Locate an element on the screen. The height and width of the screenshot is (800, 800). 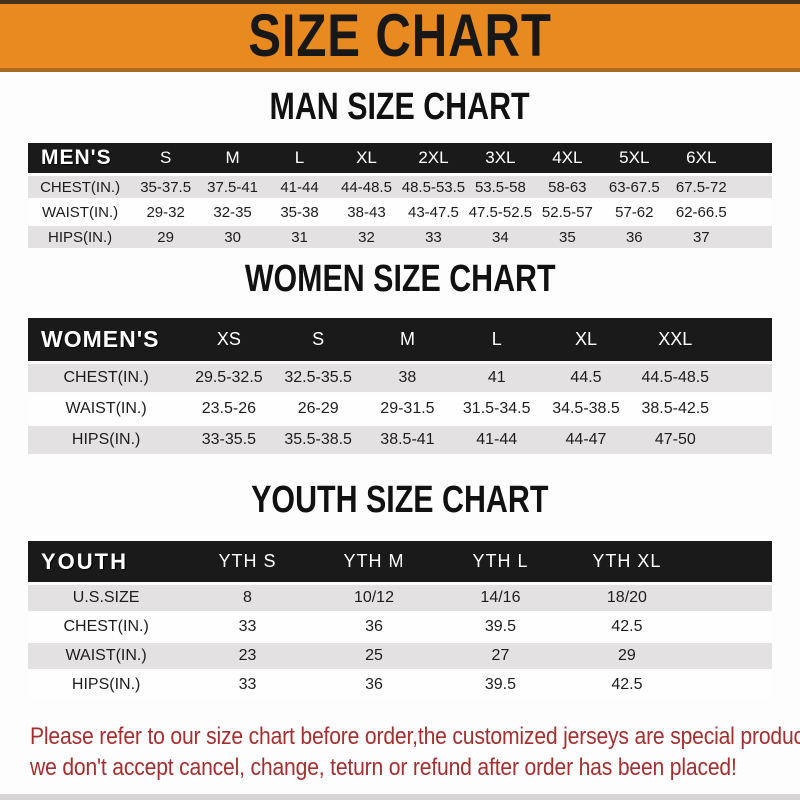
womens-column-header: L is located at coordinates (497, 339).